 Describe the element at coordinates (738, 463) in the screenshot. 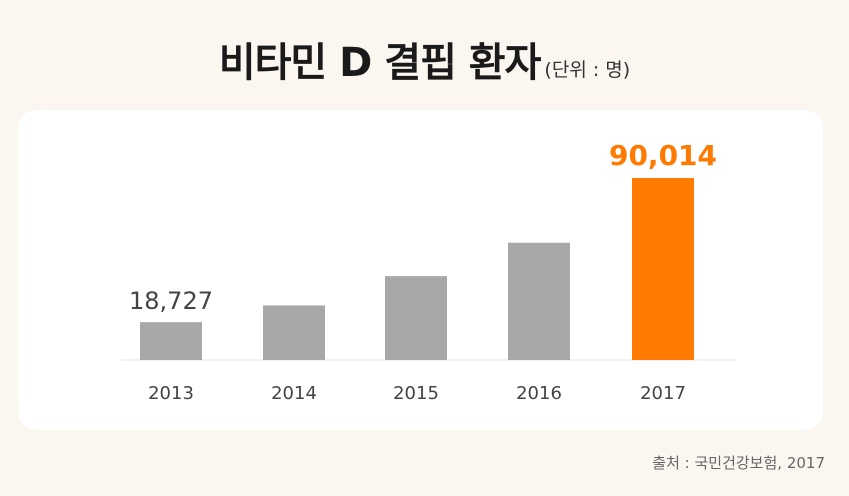

I see `source-note: 출처 : 국민건강보험, 2017` at that location.